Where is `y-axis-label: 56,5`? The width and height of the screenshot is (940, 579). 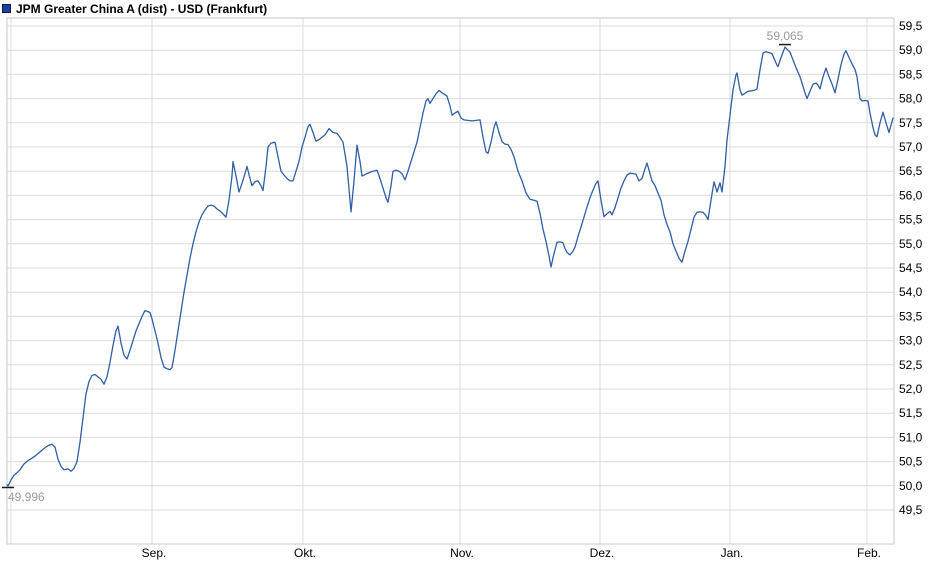 y-axis-label: 56,5 is located at coordinates (911, 171).